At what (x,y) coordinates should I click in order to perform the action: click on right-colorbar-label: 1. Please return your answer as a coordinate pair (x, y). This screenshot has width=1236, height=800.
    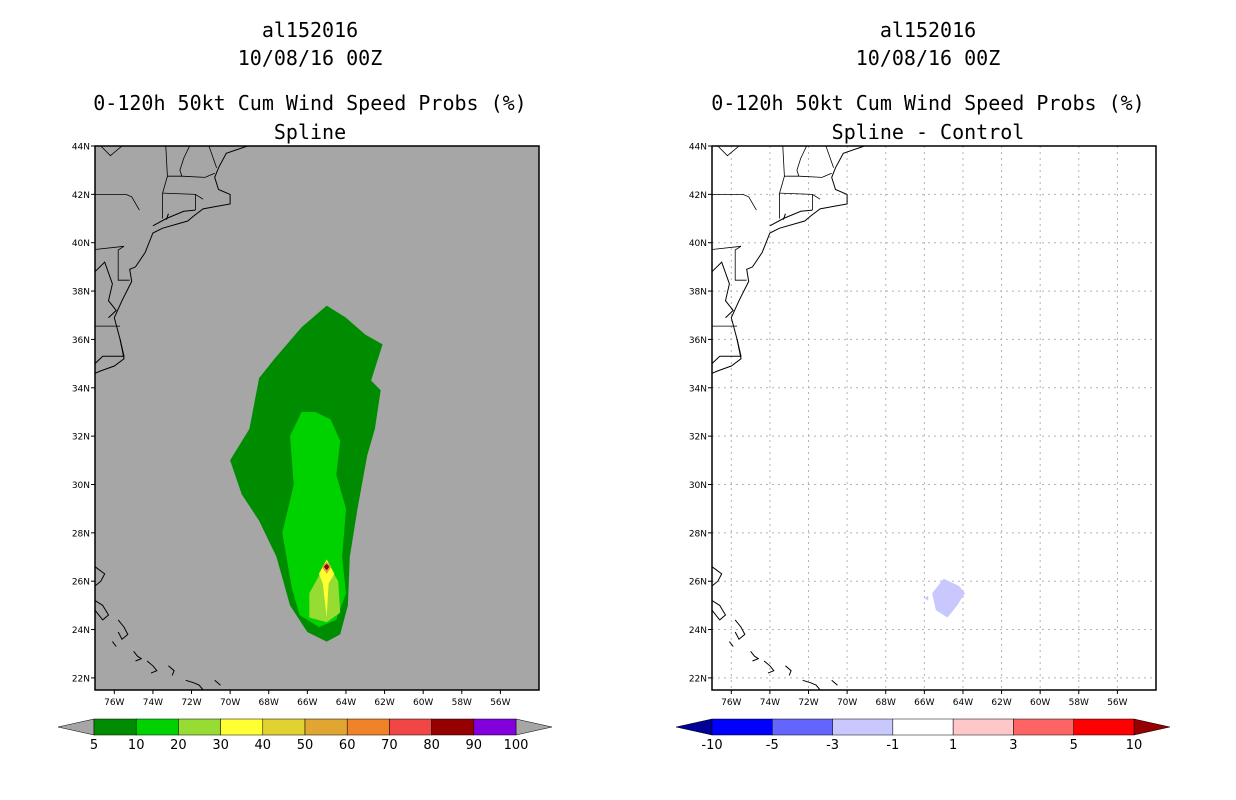
    Looking at the image, I should click on (953, 745).